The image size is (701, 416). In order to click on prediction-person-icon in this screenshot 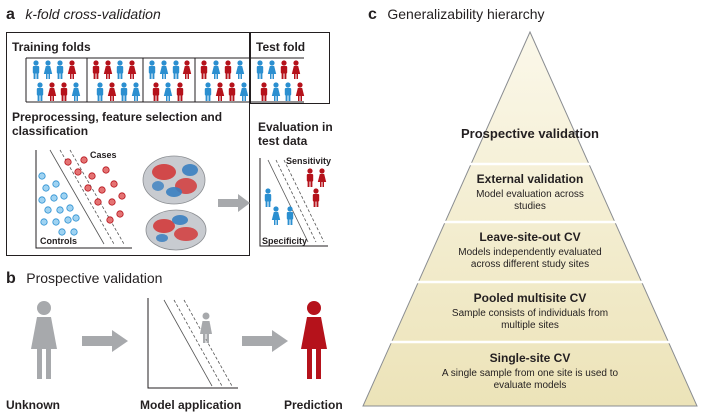, I will do `click(314, 340)`.